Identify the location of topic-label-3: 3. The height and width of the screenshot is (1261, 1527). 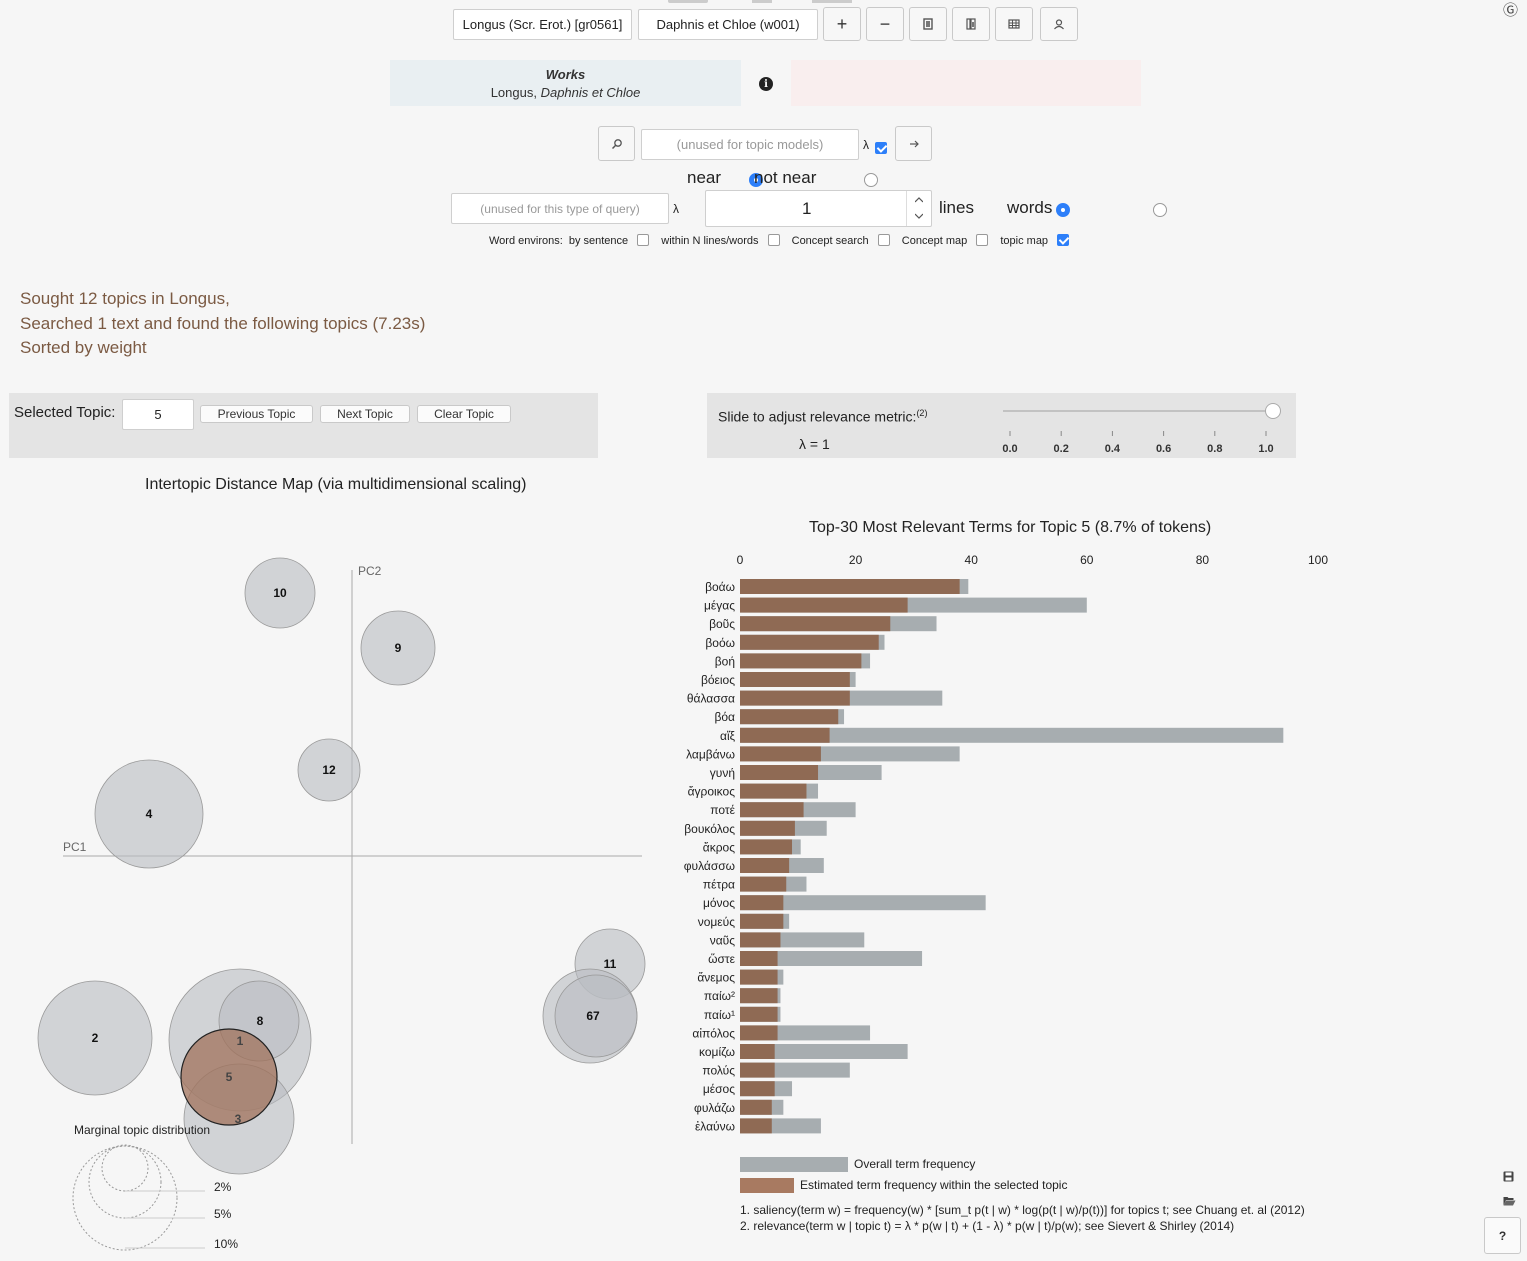
(238, 1119).